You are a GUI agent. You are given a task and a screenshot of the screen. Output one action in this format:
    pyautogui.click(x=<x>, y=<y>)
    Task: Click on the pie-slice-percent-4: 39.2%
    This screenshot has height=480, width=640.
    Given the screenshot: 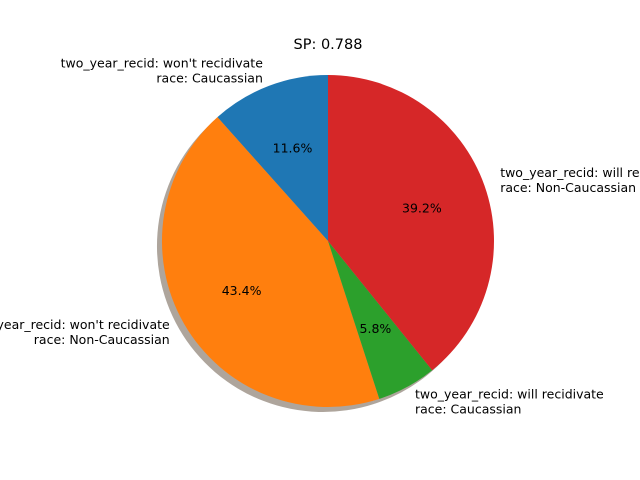 What is the action you would take?
    pyautogui.click(x=422, y=207)
    